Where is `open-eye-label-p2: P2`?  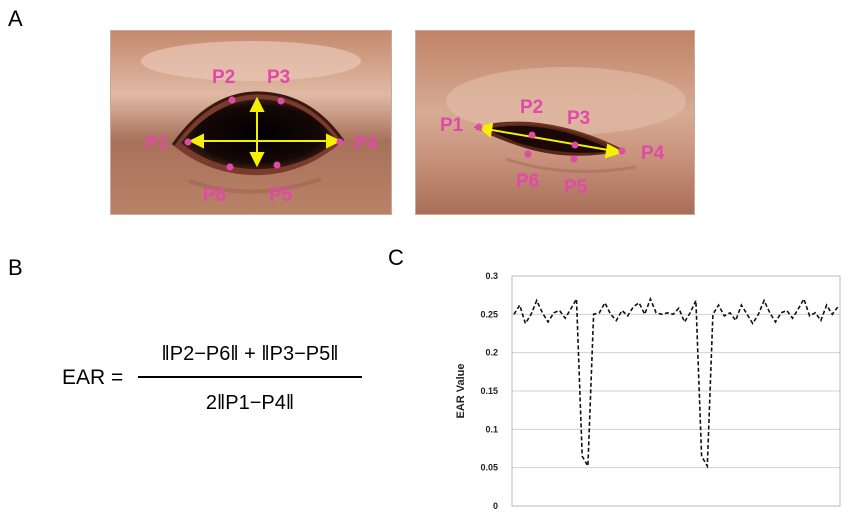 open-eye-label-p2: P2 is located at coordinates (223, 77).